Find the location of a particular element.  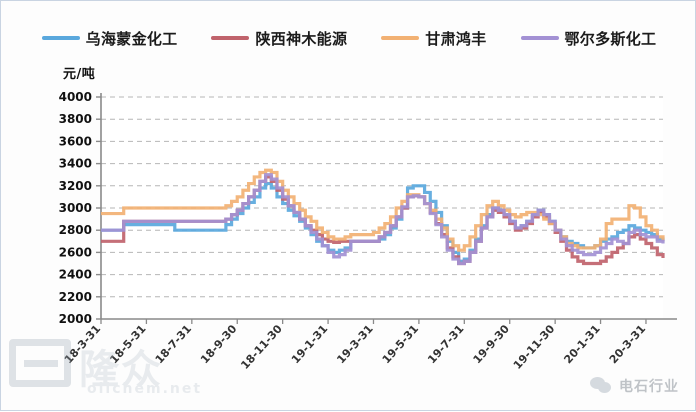

y-axis-tick-label: 3200 is located at coordinates (75, 186).